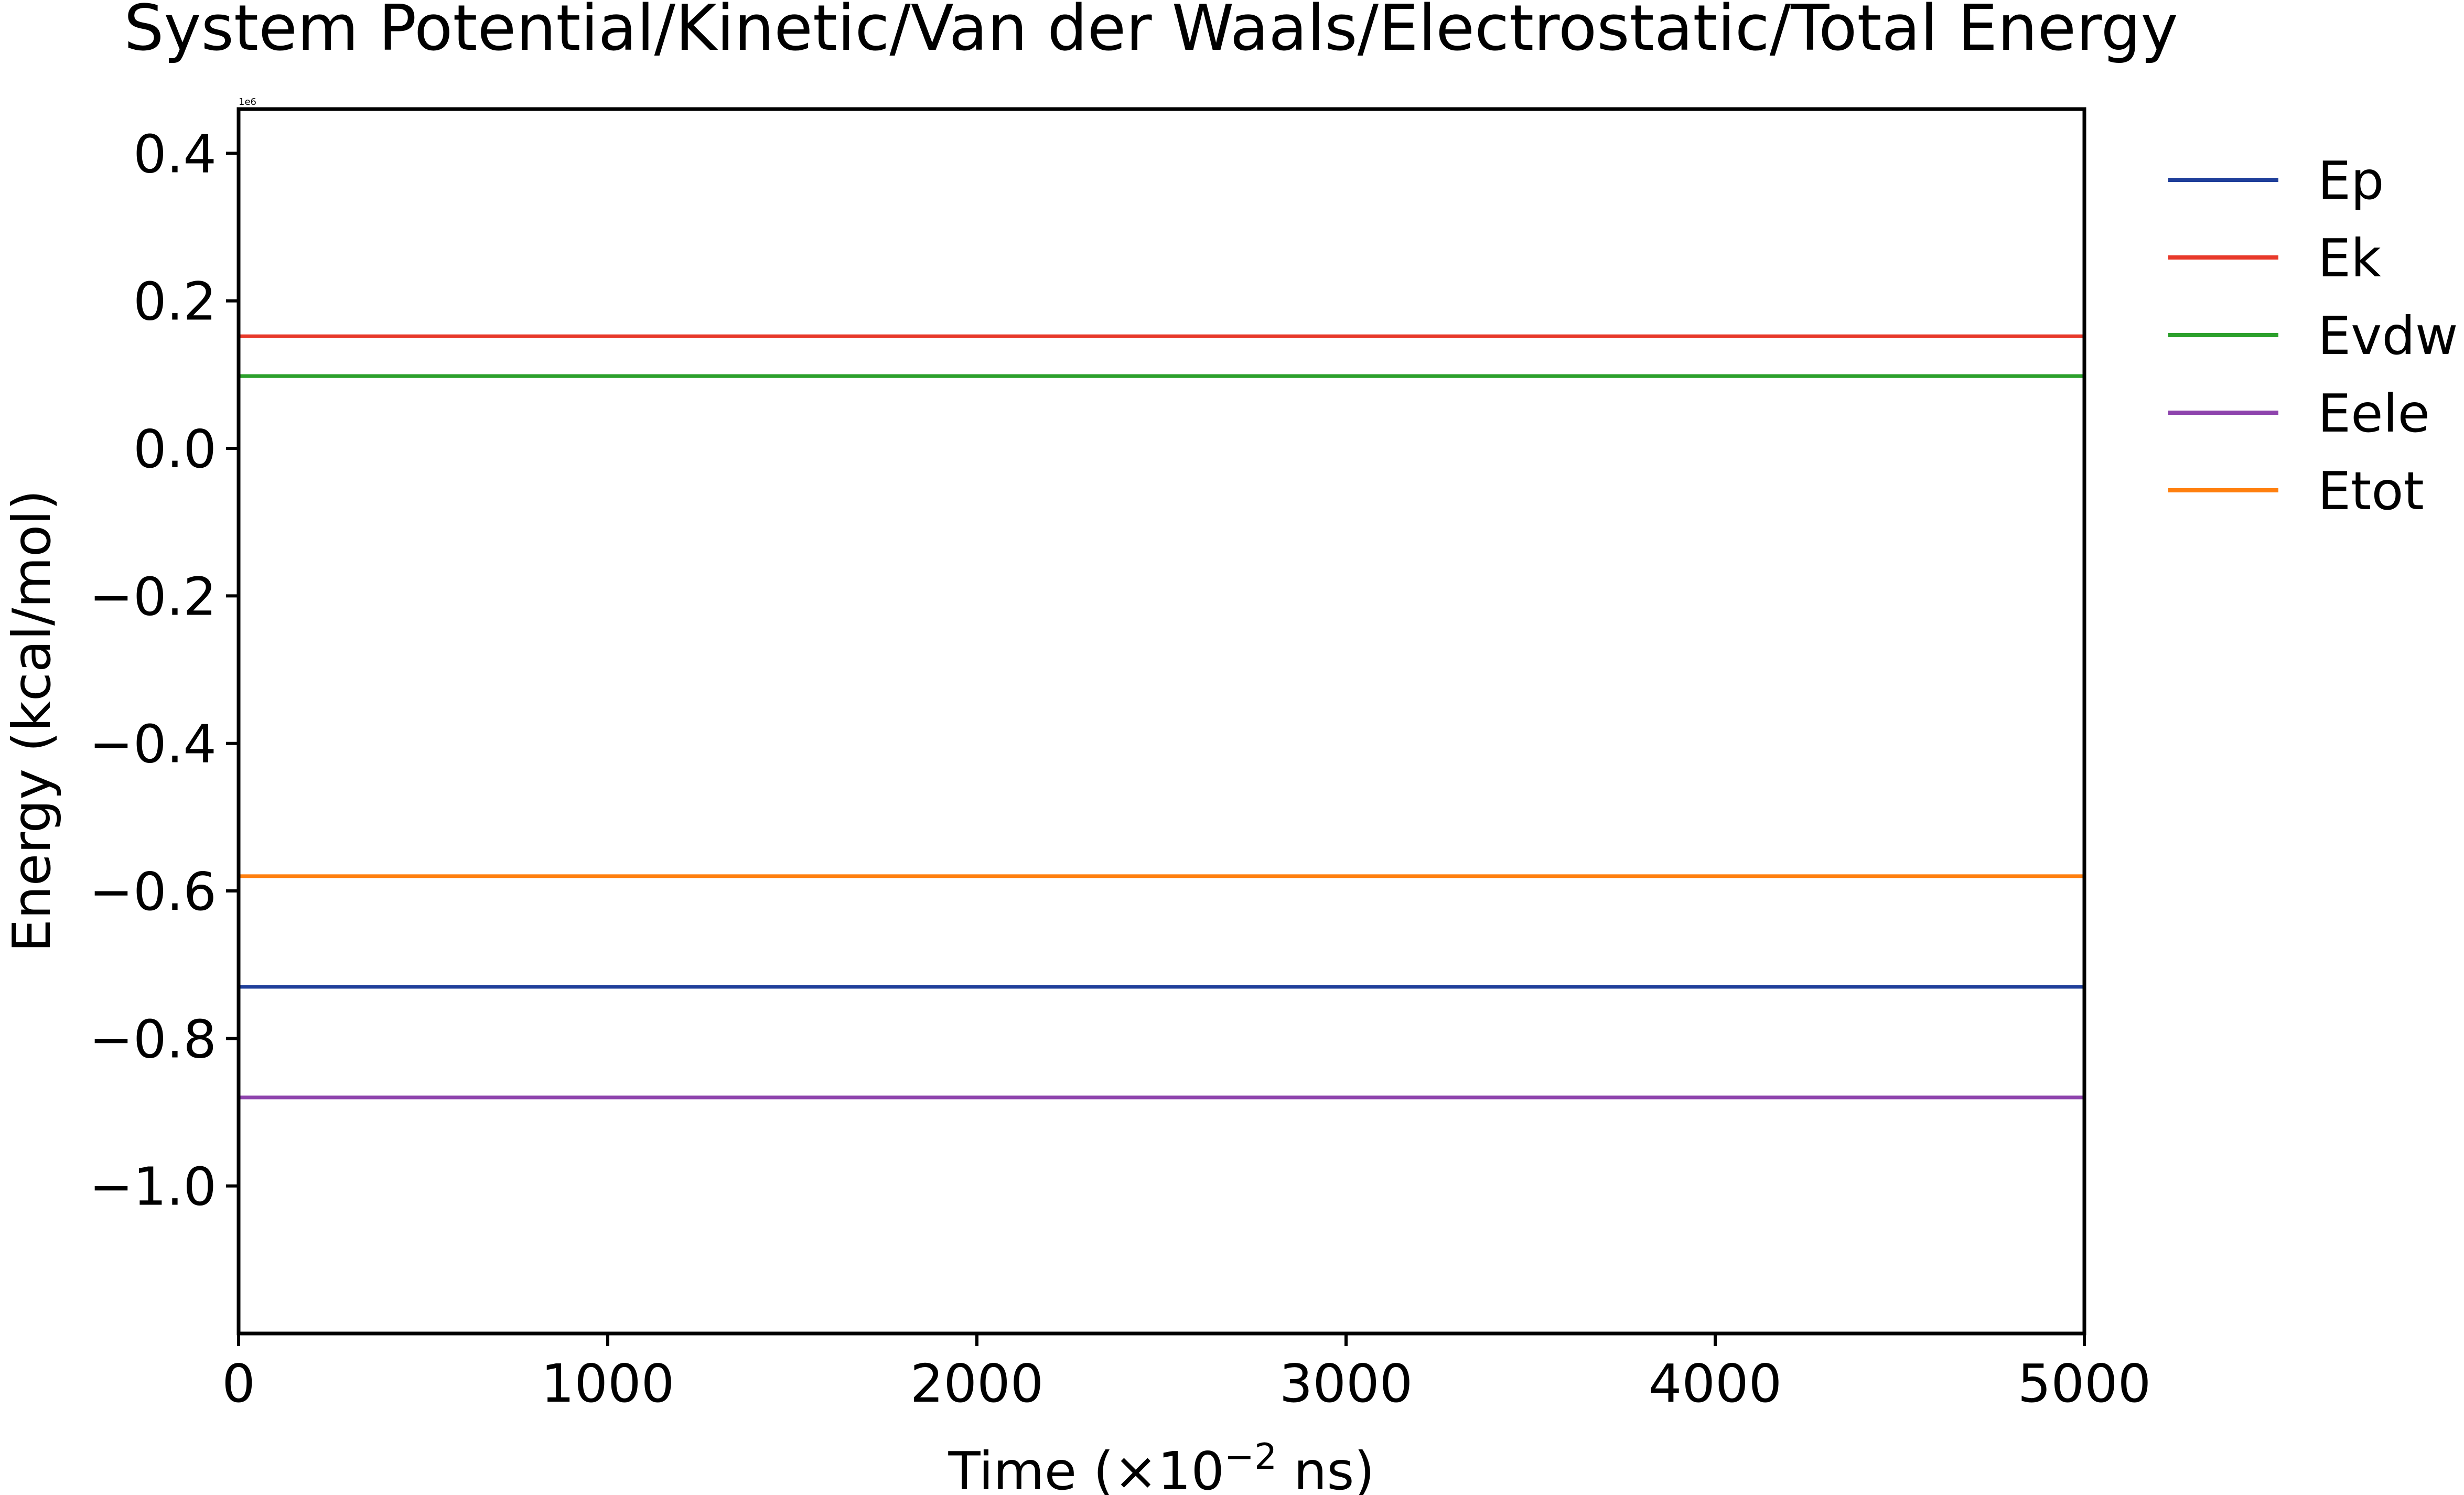 The image size is (2464, 1495). What do you see at coordinates (175, 301) in the screenshot?
I see `y-tick-label: 0.2` at bounding box center [175, 301].